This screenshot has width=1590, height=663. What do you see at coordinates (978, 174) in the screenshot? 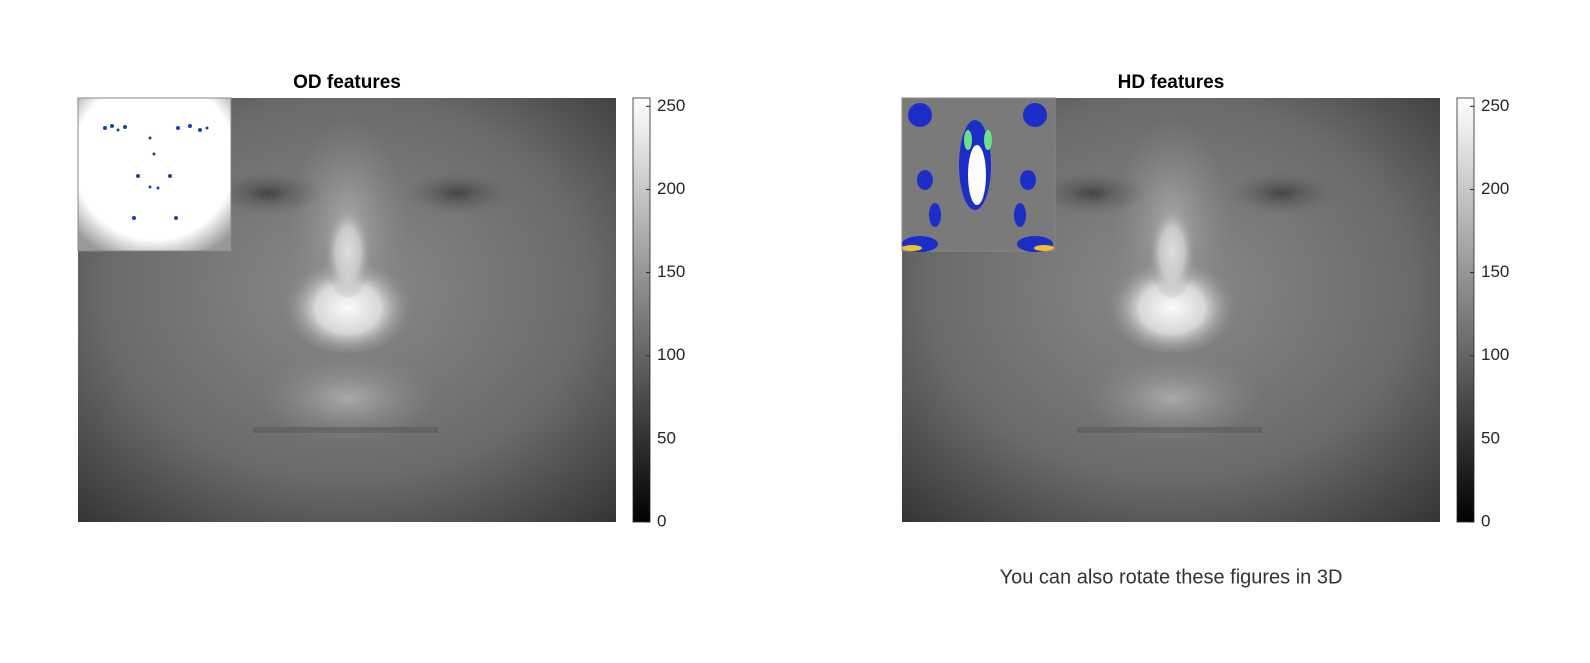
I see `inset-hd` at bounding box center [978, 174].